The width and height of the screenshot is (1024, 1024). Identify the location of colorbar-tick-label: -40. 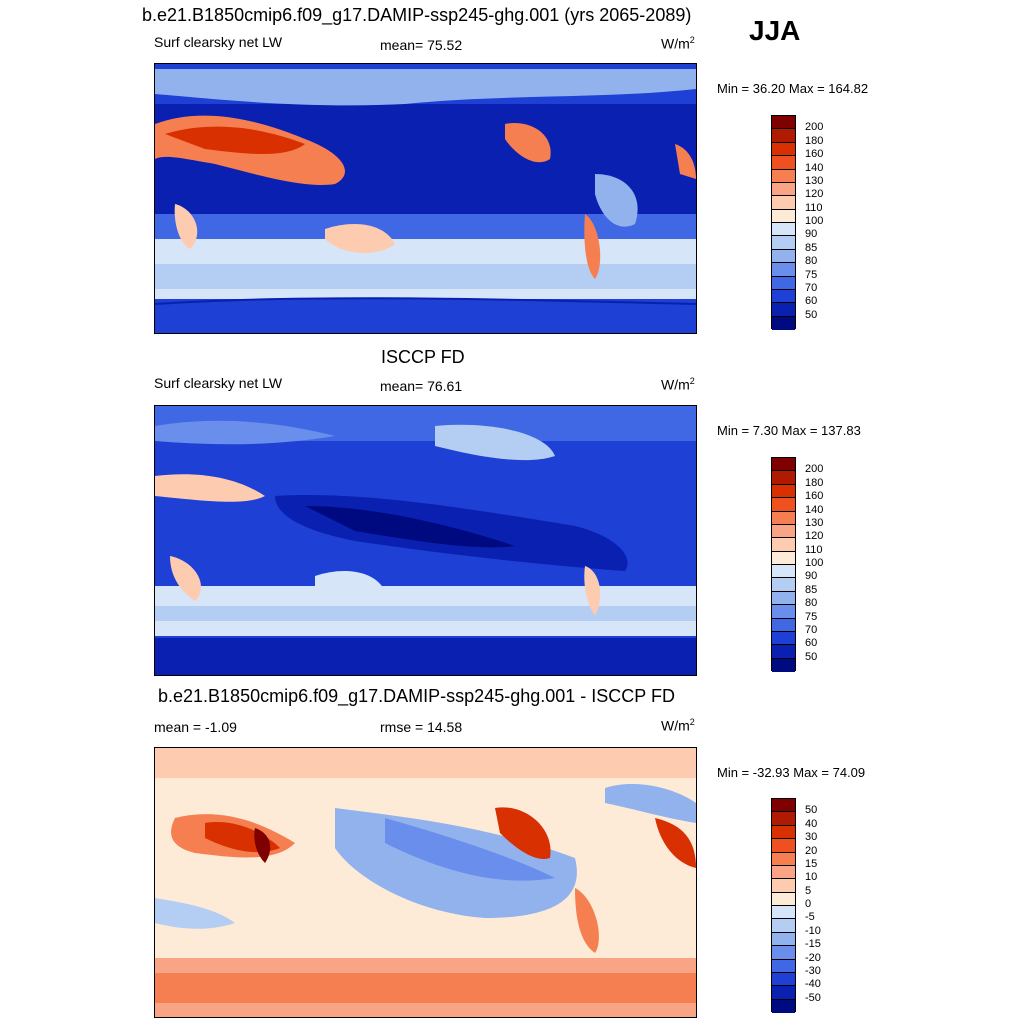
(813, 984).